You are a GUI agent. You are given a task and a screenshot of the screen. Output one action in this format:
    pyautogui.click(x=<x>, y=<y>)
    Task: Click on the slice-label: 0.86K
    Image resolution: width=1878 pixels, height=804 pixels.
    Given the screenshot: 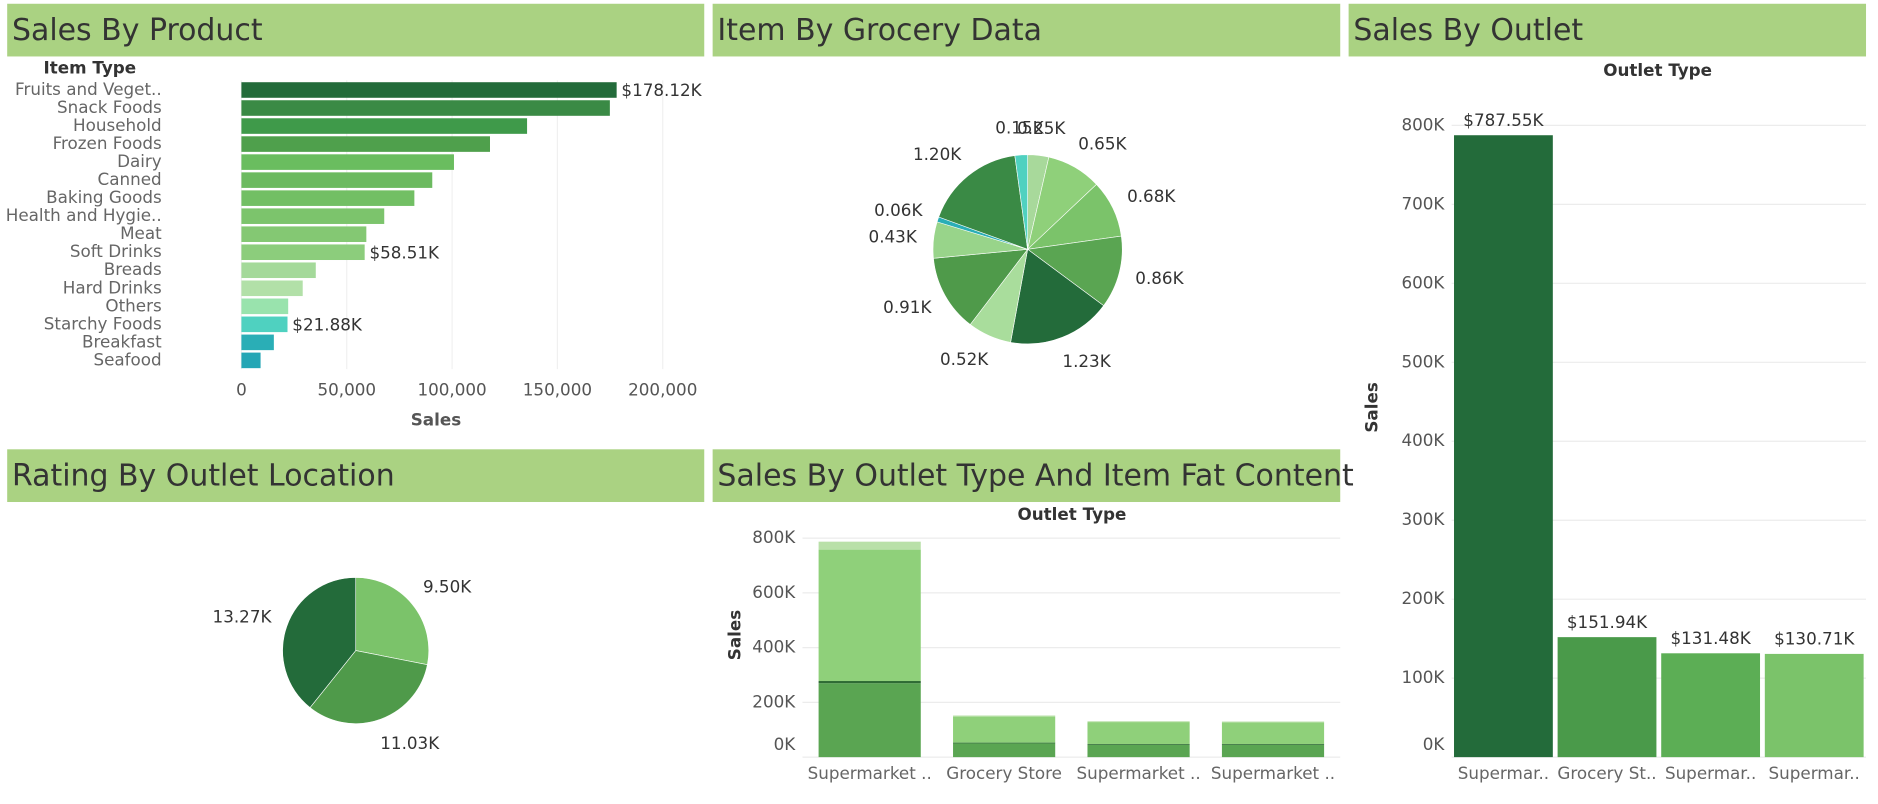 What is the action you would take?
    pyautogui.click(x=1159, y=278)
    